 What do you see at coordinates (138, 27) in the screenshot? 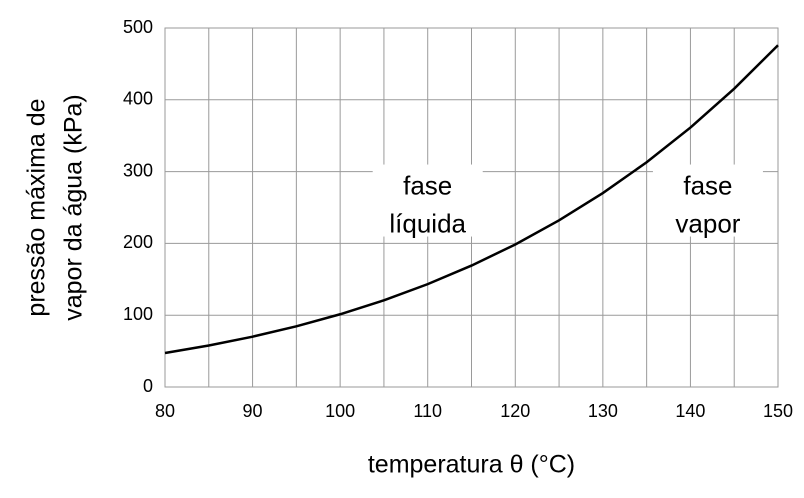
I see `y-tick-label: 500` at bounding box center [138, 27].